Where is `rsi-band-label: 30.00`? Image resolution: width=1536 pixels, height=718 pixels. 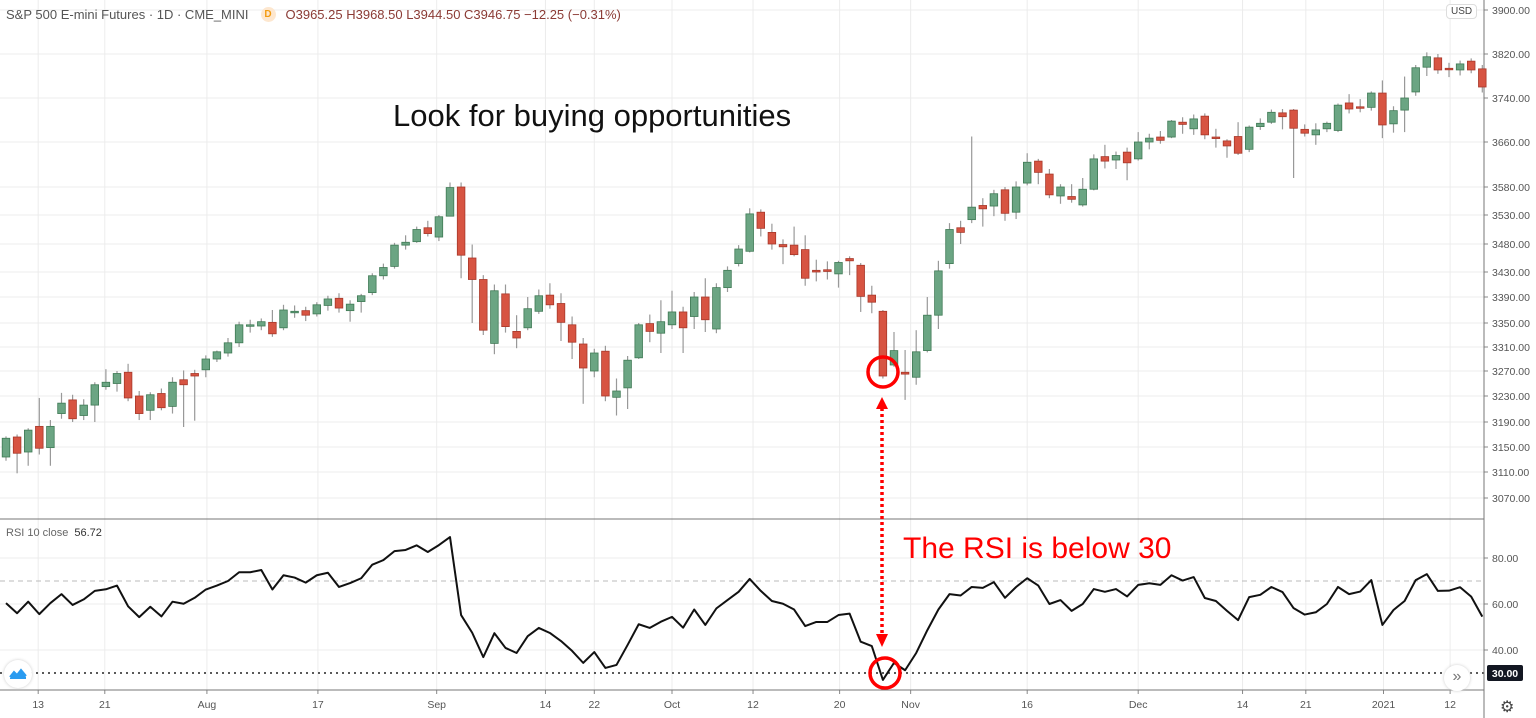
rsi-band-label: 30.00 is located at coordinates (1505, 674).